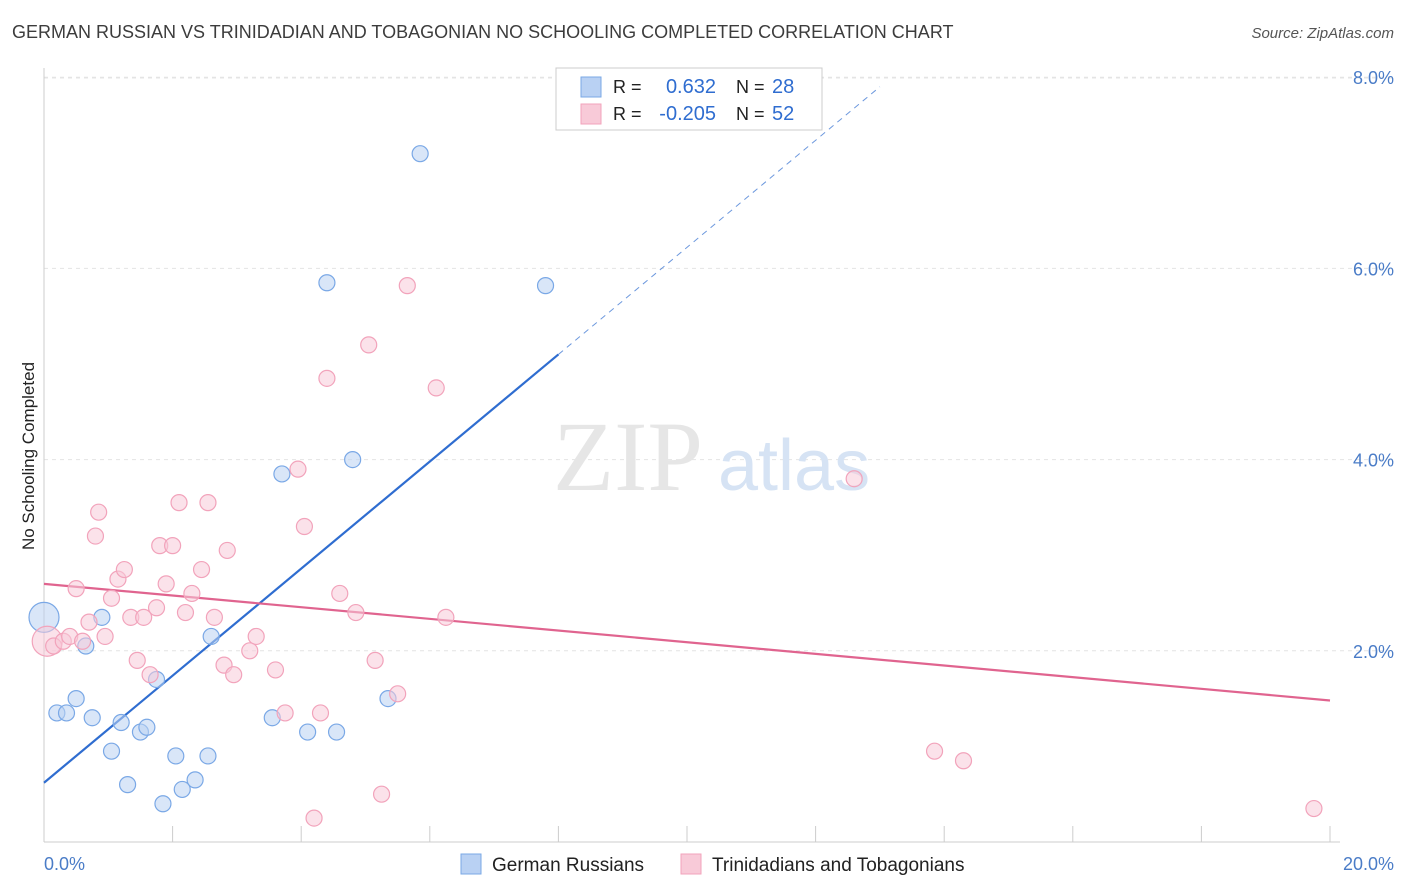  Describe the element at coordinates (691, 87) in the screenshot. I see `stats-r-value-0: 0.632` at that location.